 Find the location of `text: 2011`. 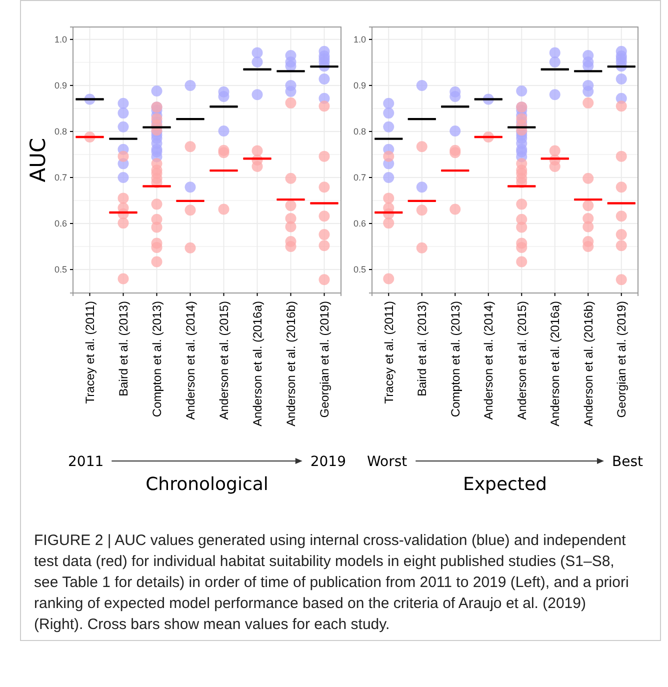

text: 2011 is located at coordinates (86, 462).